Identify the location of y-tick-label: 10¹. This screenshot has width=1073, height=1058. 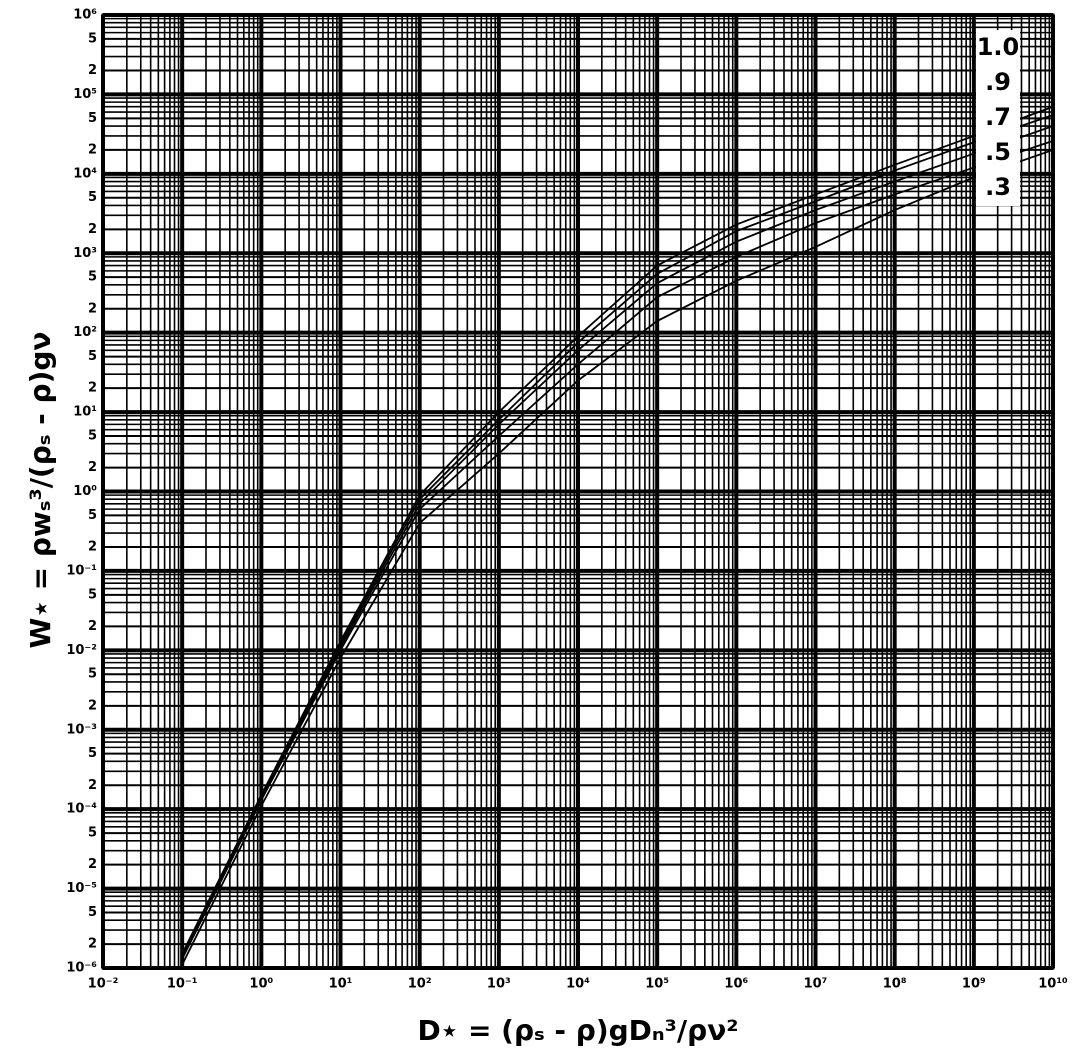
(85, 412).